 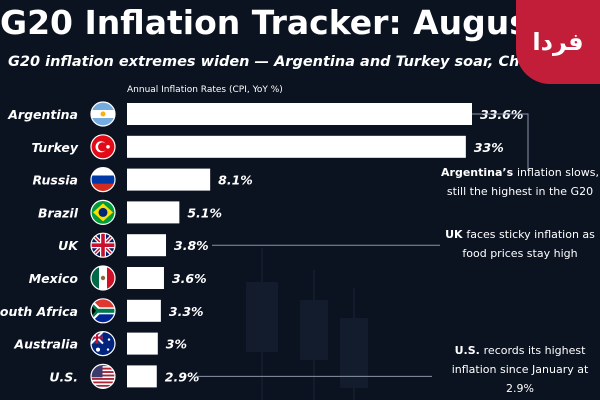 I want to click on value-label-brazil: 5.1%, so click(x=204, y=212).